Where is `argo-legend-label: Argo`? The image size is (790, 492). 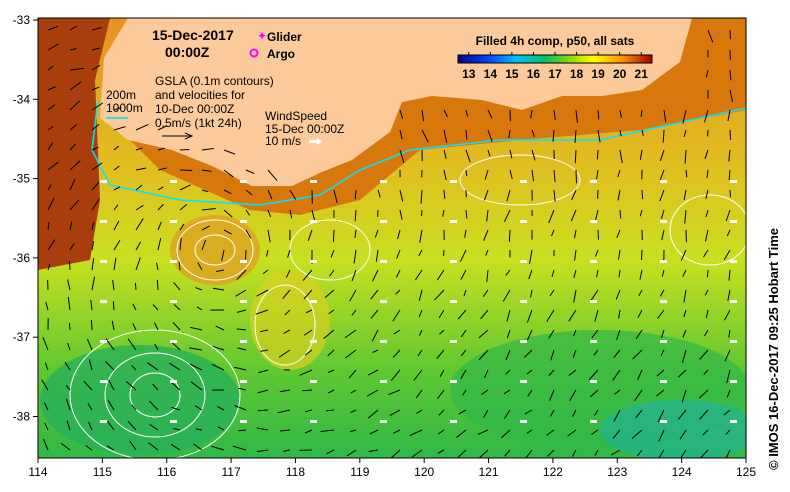 argo-legend-label: Argo is located at coordinates (281, 54).